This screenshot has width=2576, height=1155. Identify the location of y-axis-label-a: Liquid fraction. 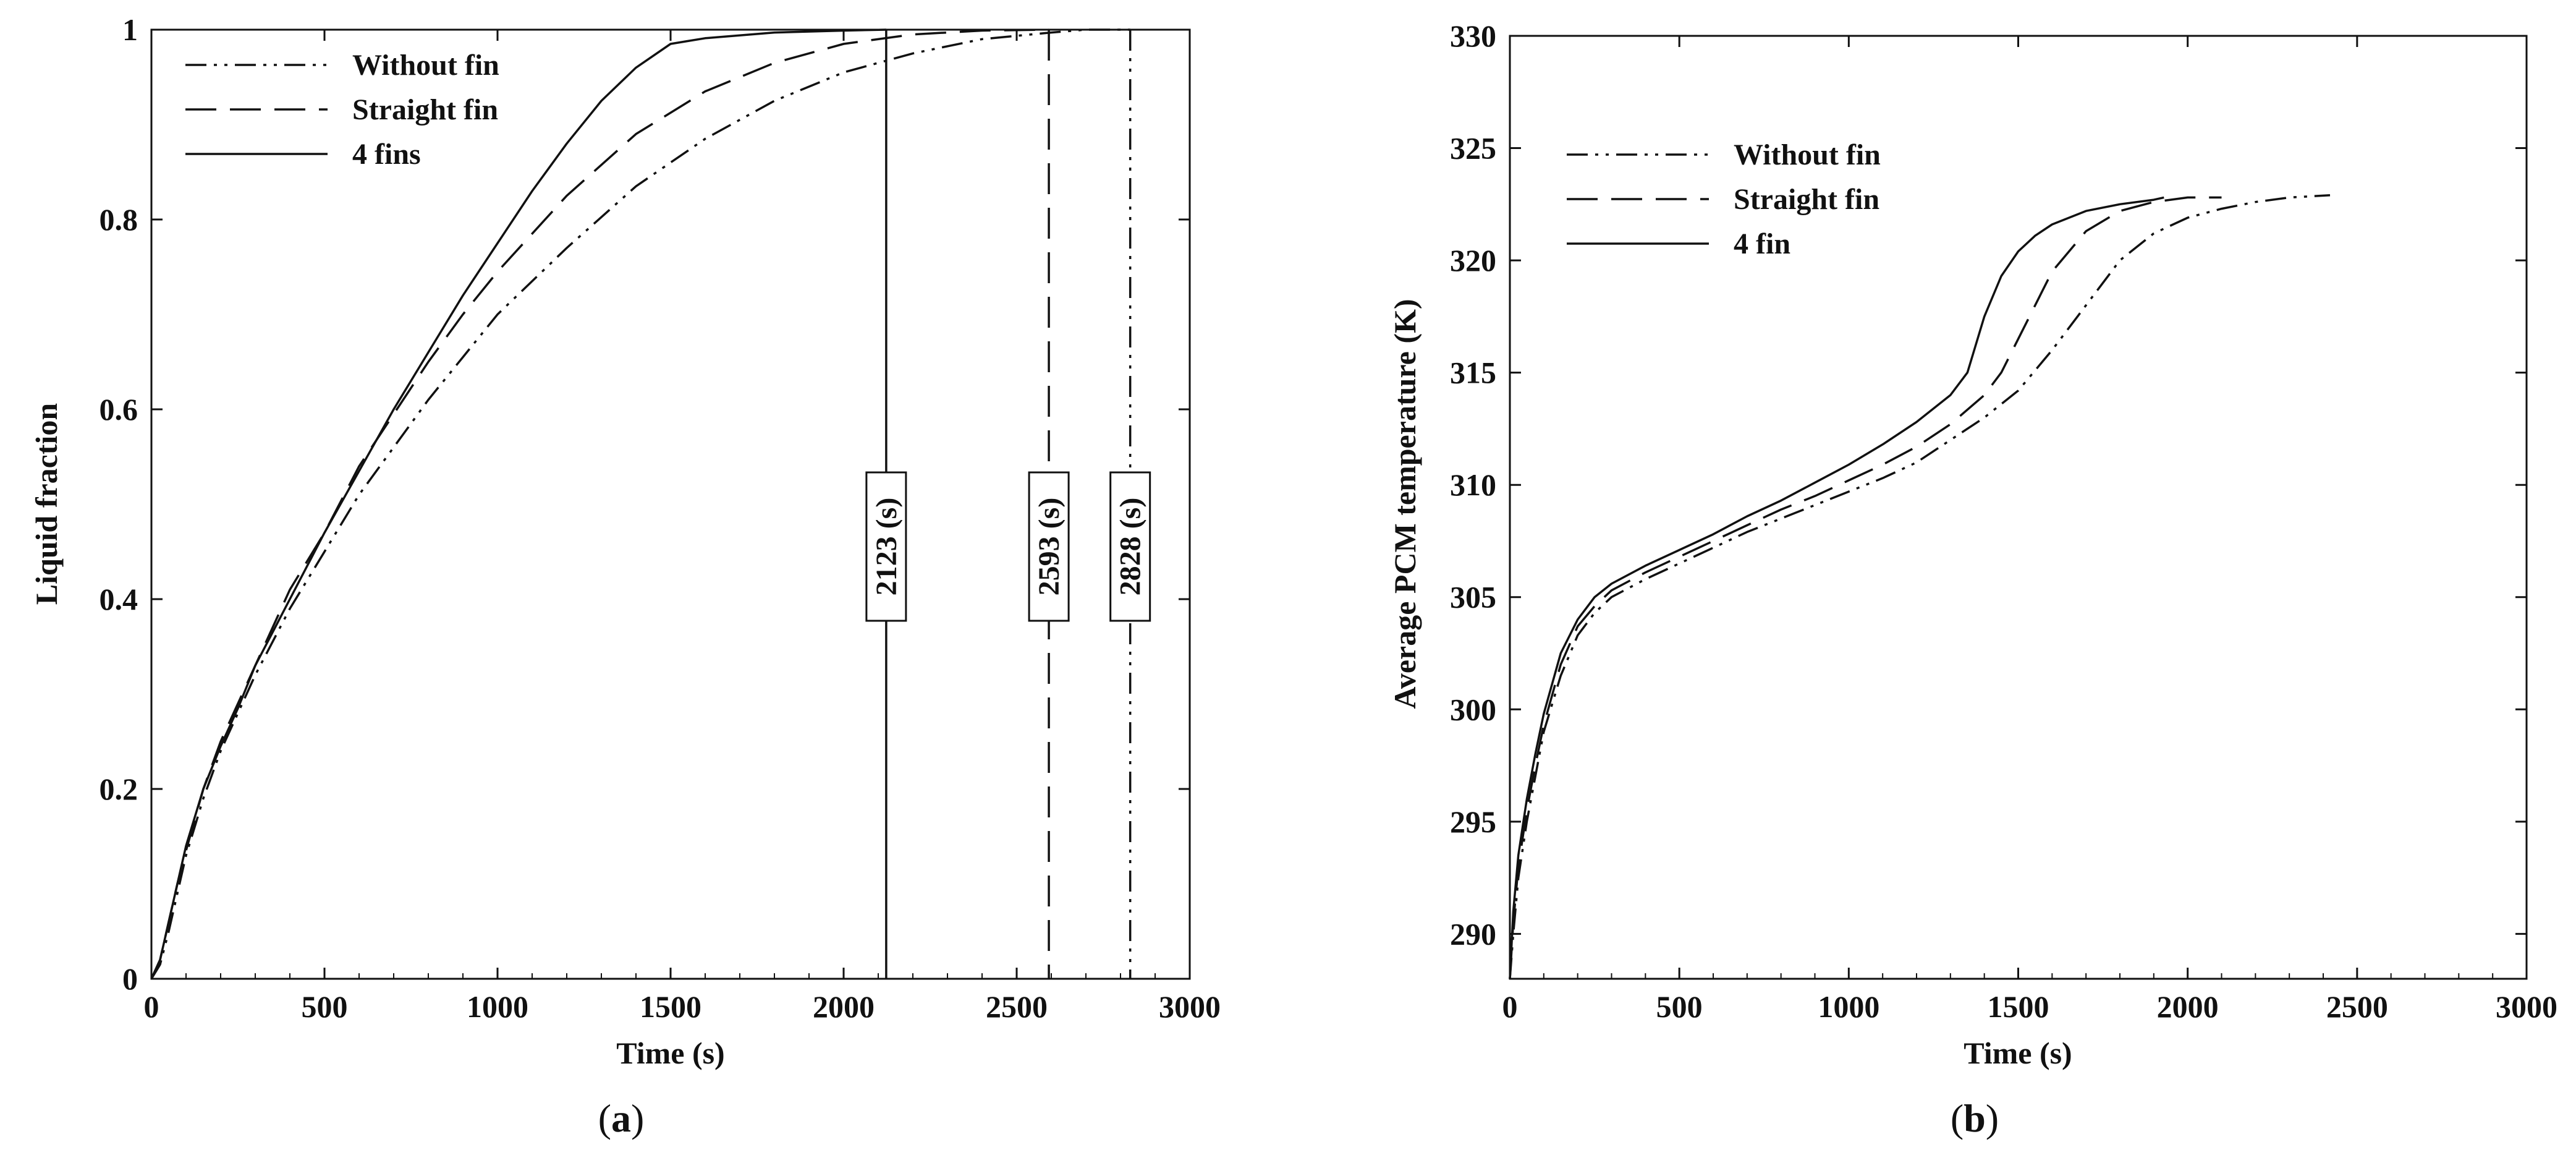
(46, 504).